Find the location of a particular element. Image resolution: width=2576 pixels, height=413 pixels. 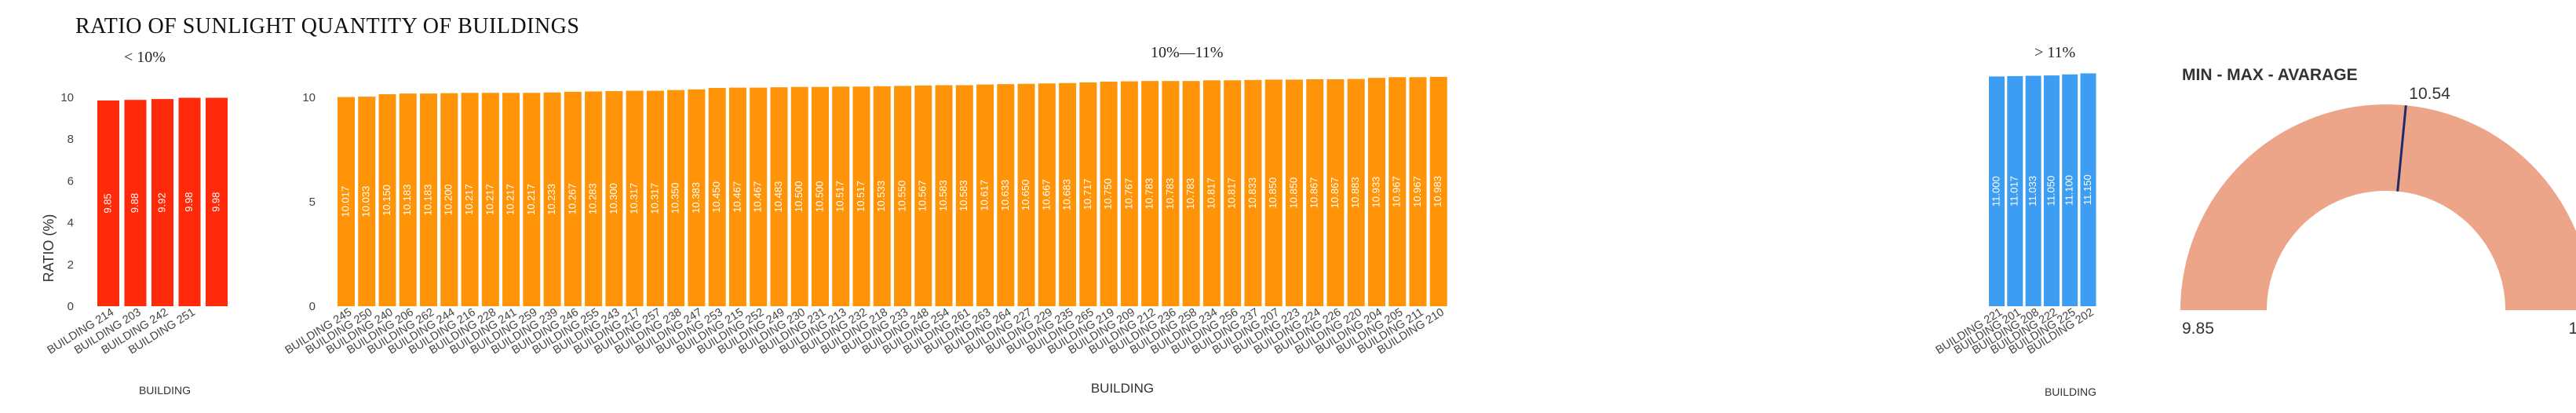

bar-value-label: 11.033 is located at coordinates (2032, 191).